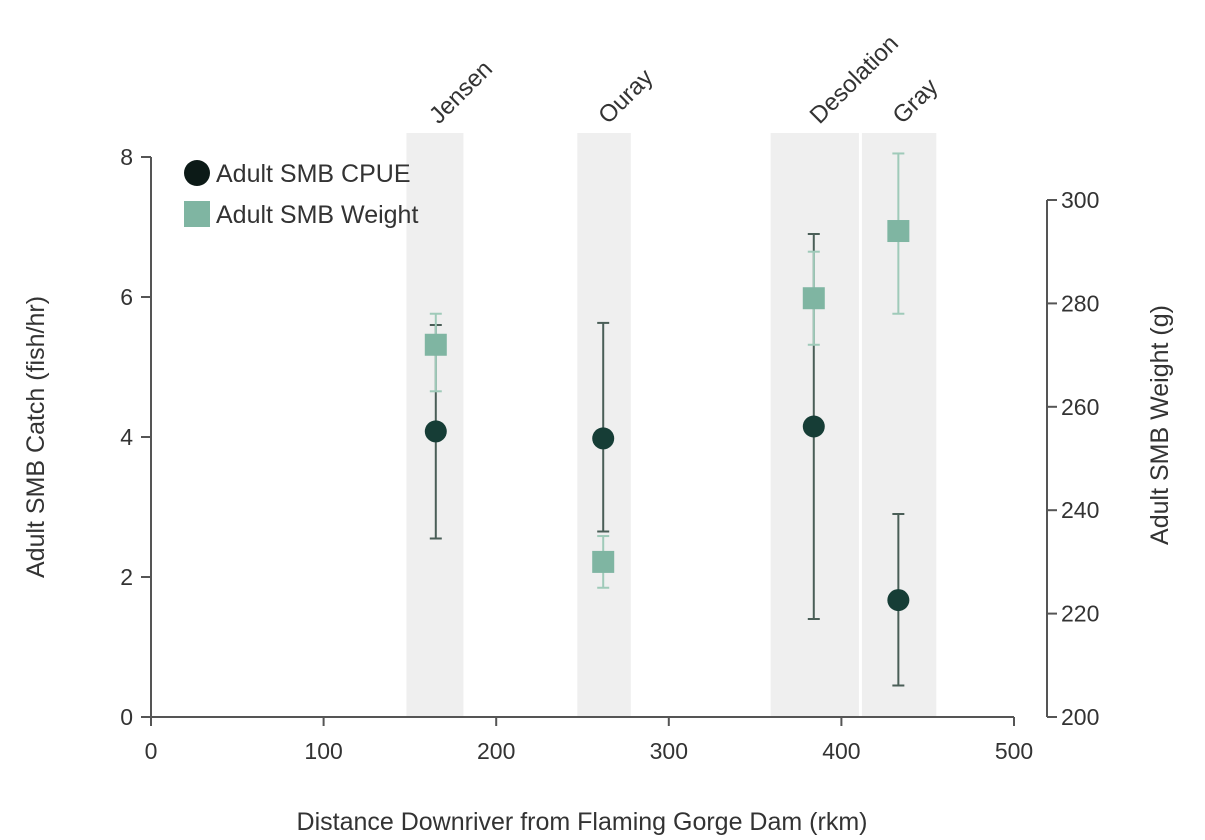  Describe the element at coordinates (1160, 425) in the screenshot. I see `y-axis-right-title: Adult SMB Weight (g)` at that location.